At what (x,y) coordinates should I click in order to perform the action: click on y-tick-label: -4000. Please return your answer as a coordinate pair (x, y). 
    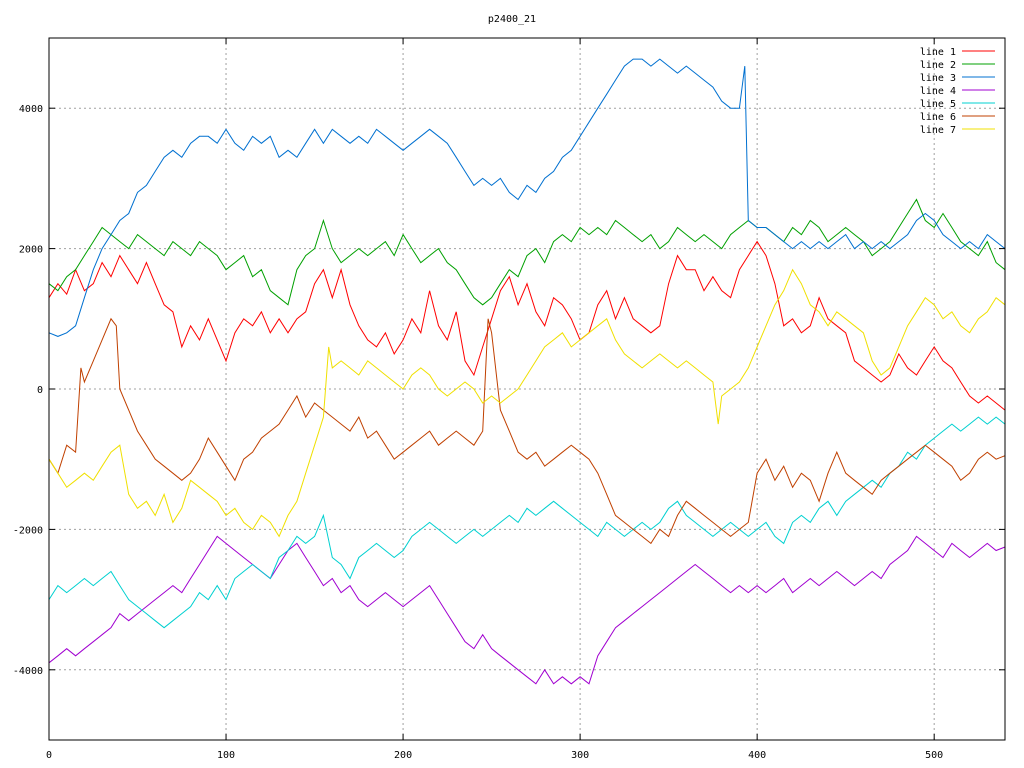
    Looking at the image, I should click on (28, 671).